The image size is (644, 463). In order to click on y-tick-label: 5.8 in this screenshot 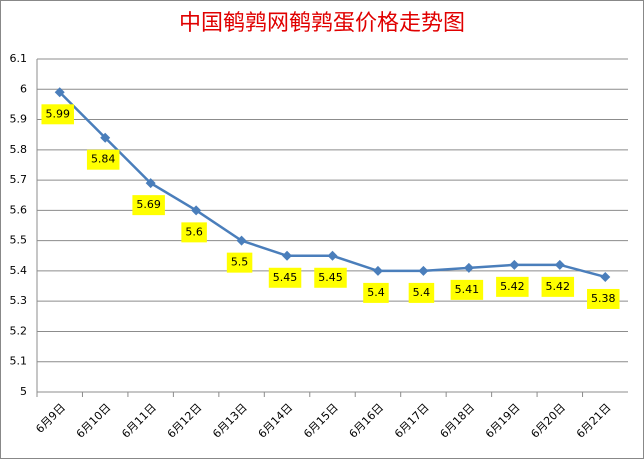, I will do `click(19, 149)`.